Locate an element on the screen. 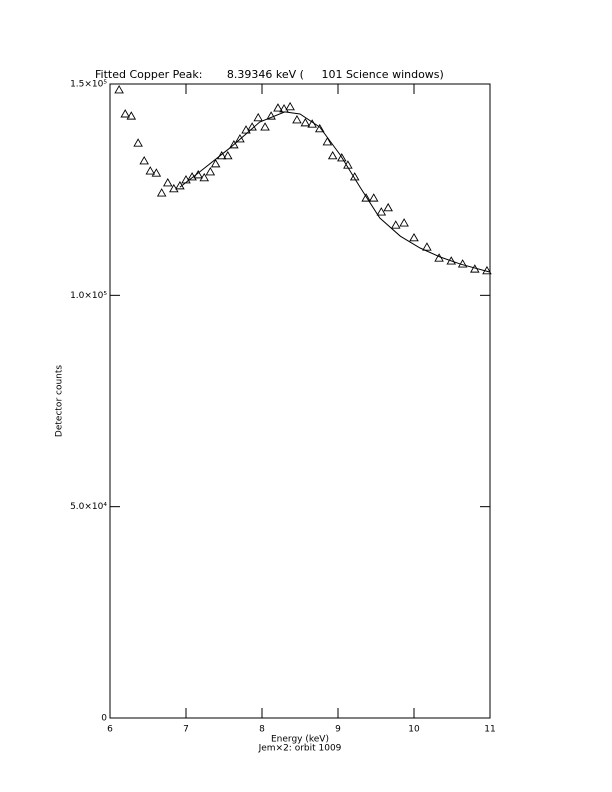 Image resolution: width=612 pixels, height=792 pixels. x-tick-label: 9 is located at coordinates (338, 730).